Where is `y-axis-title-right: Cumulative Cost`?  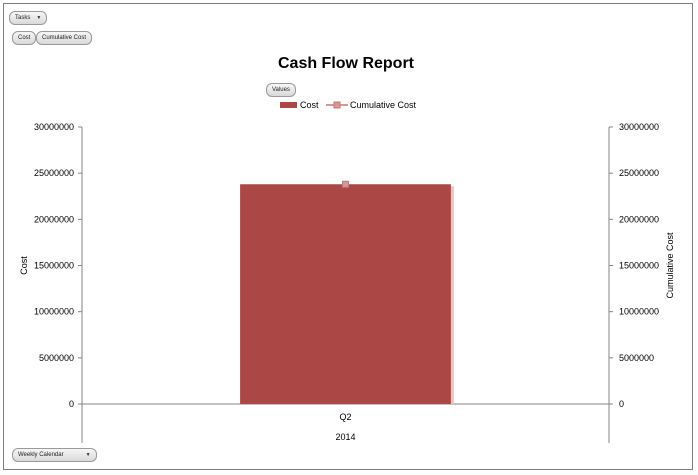
y-axis-title-right: Cumulative Cost is located at coordinates (670, 265).